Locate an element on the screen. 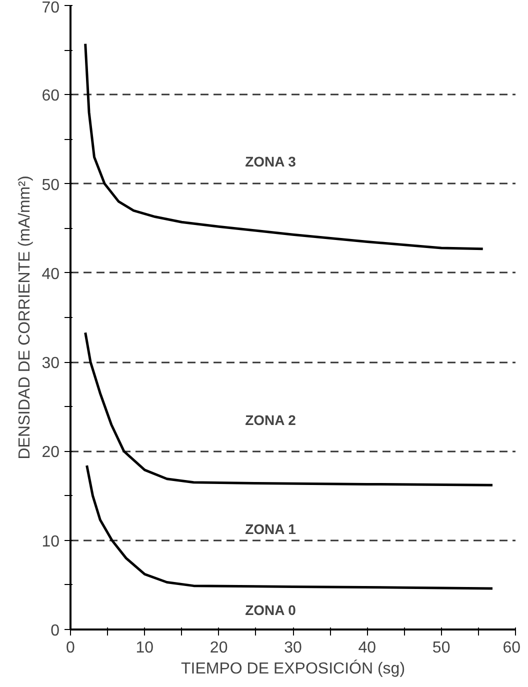 The width and height of the screenshot is (528, 687). y-tick-label: 50 is located at coordinates (51, 185).